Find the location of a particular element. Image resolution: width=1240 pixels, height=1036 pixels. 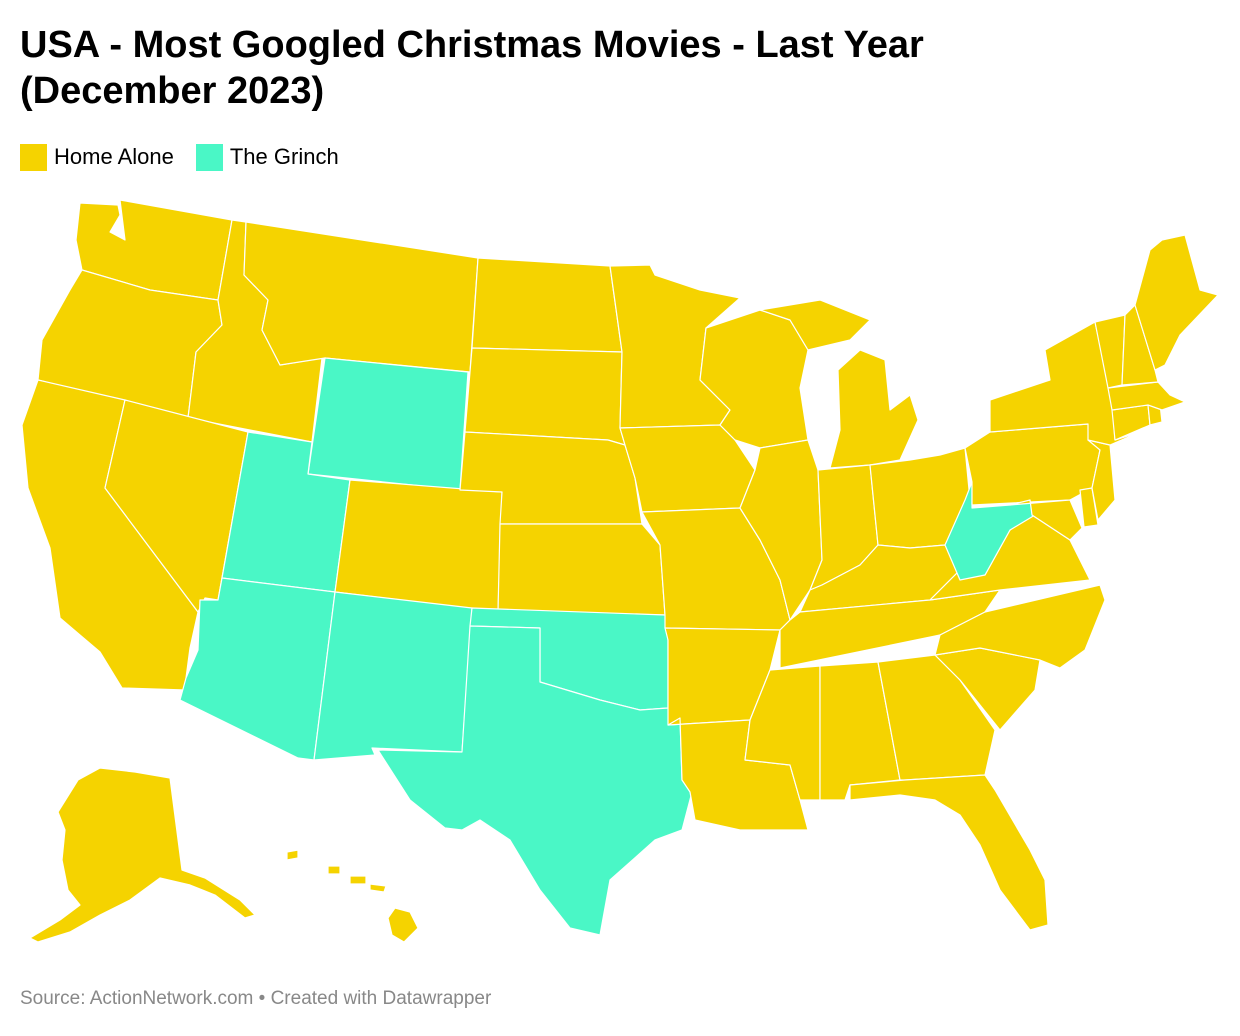

legend-swatch-home-alone is located at coordinates (33, 157).